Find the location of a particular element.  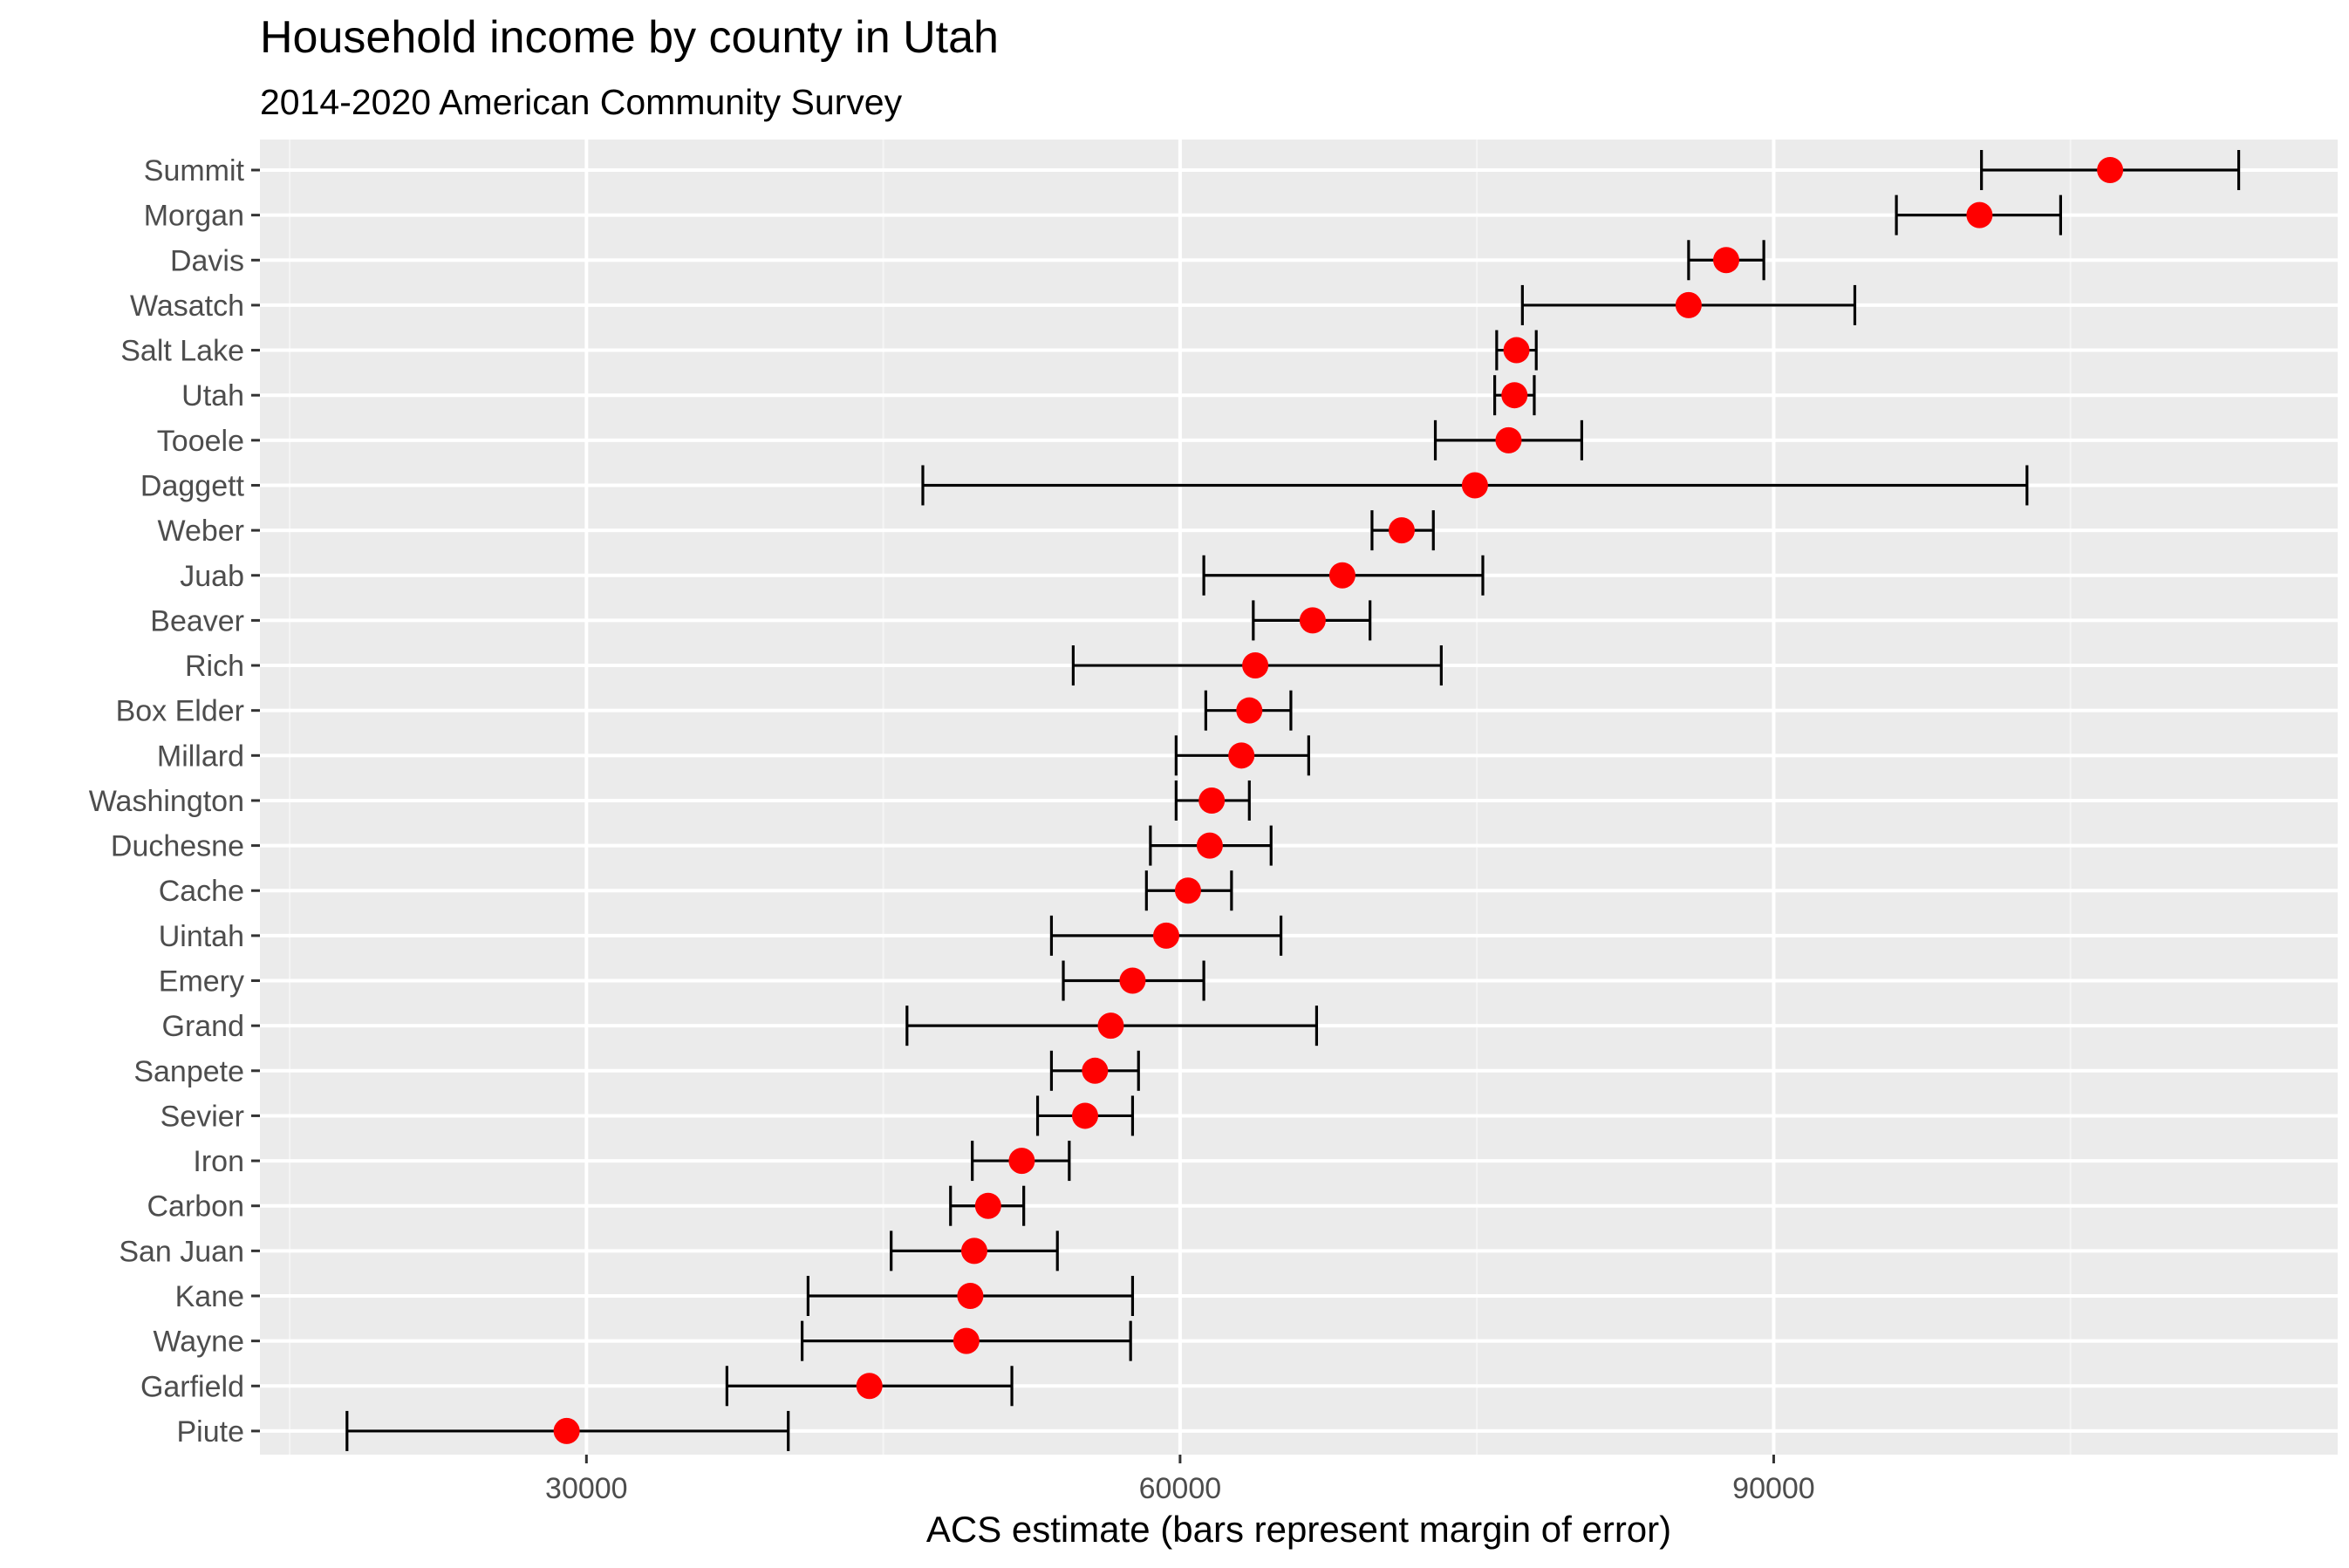

county-label: Weber is located at coordinates (201, 531).